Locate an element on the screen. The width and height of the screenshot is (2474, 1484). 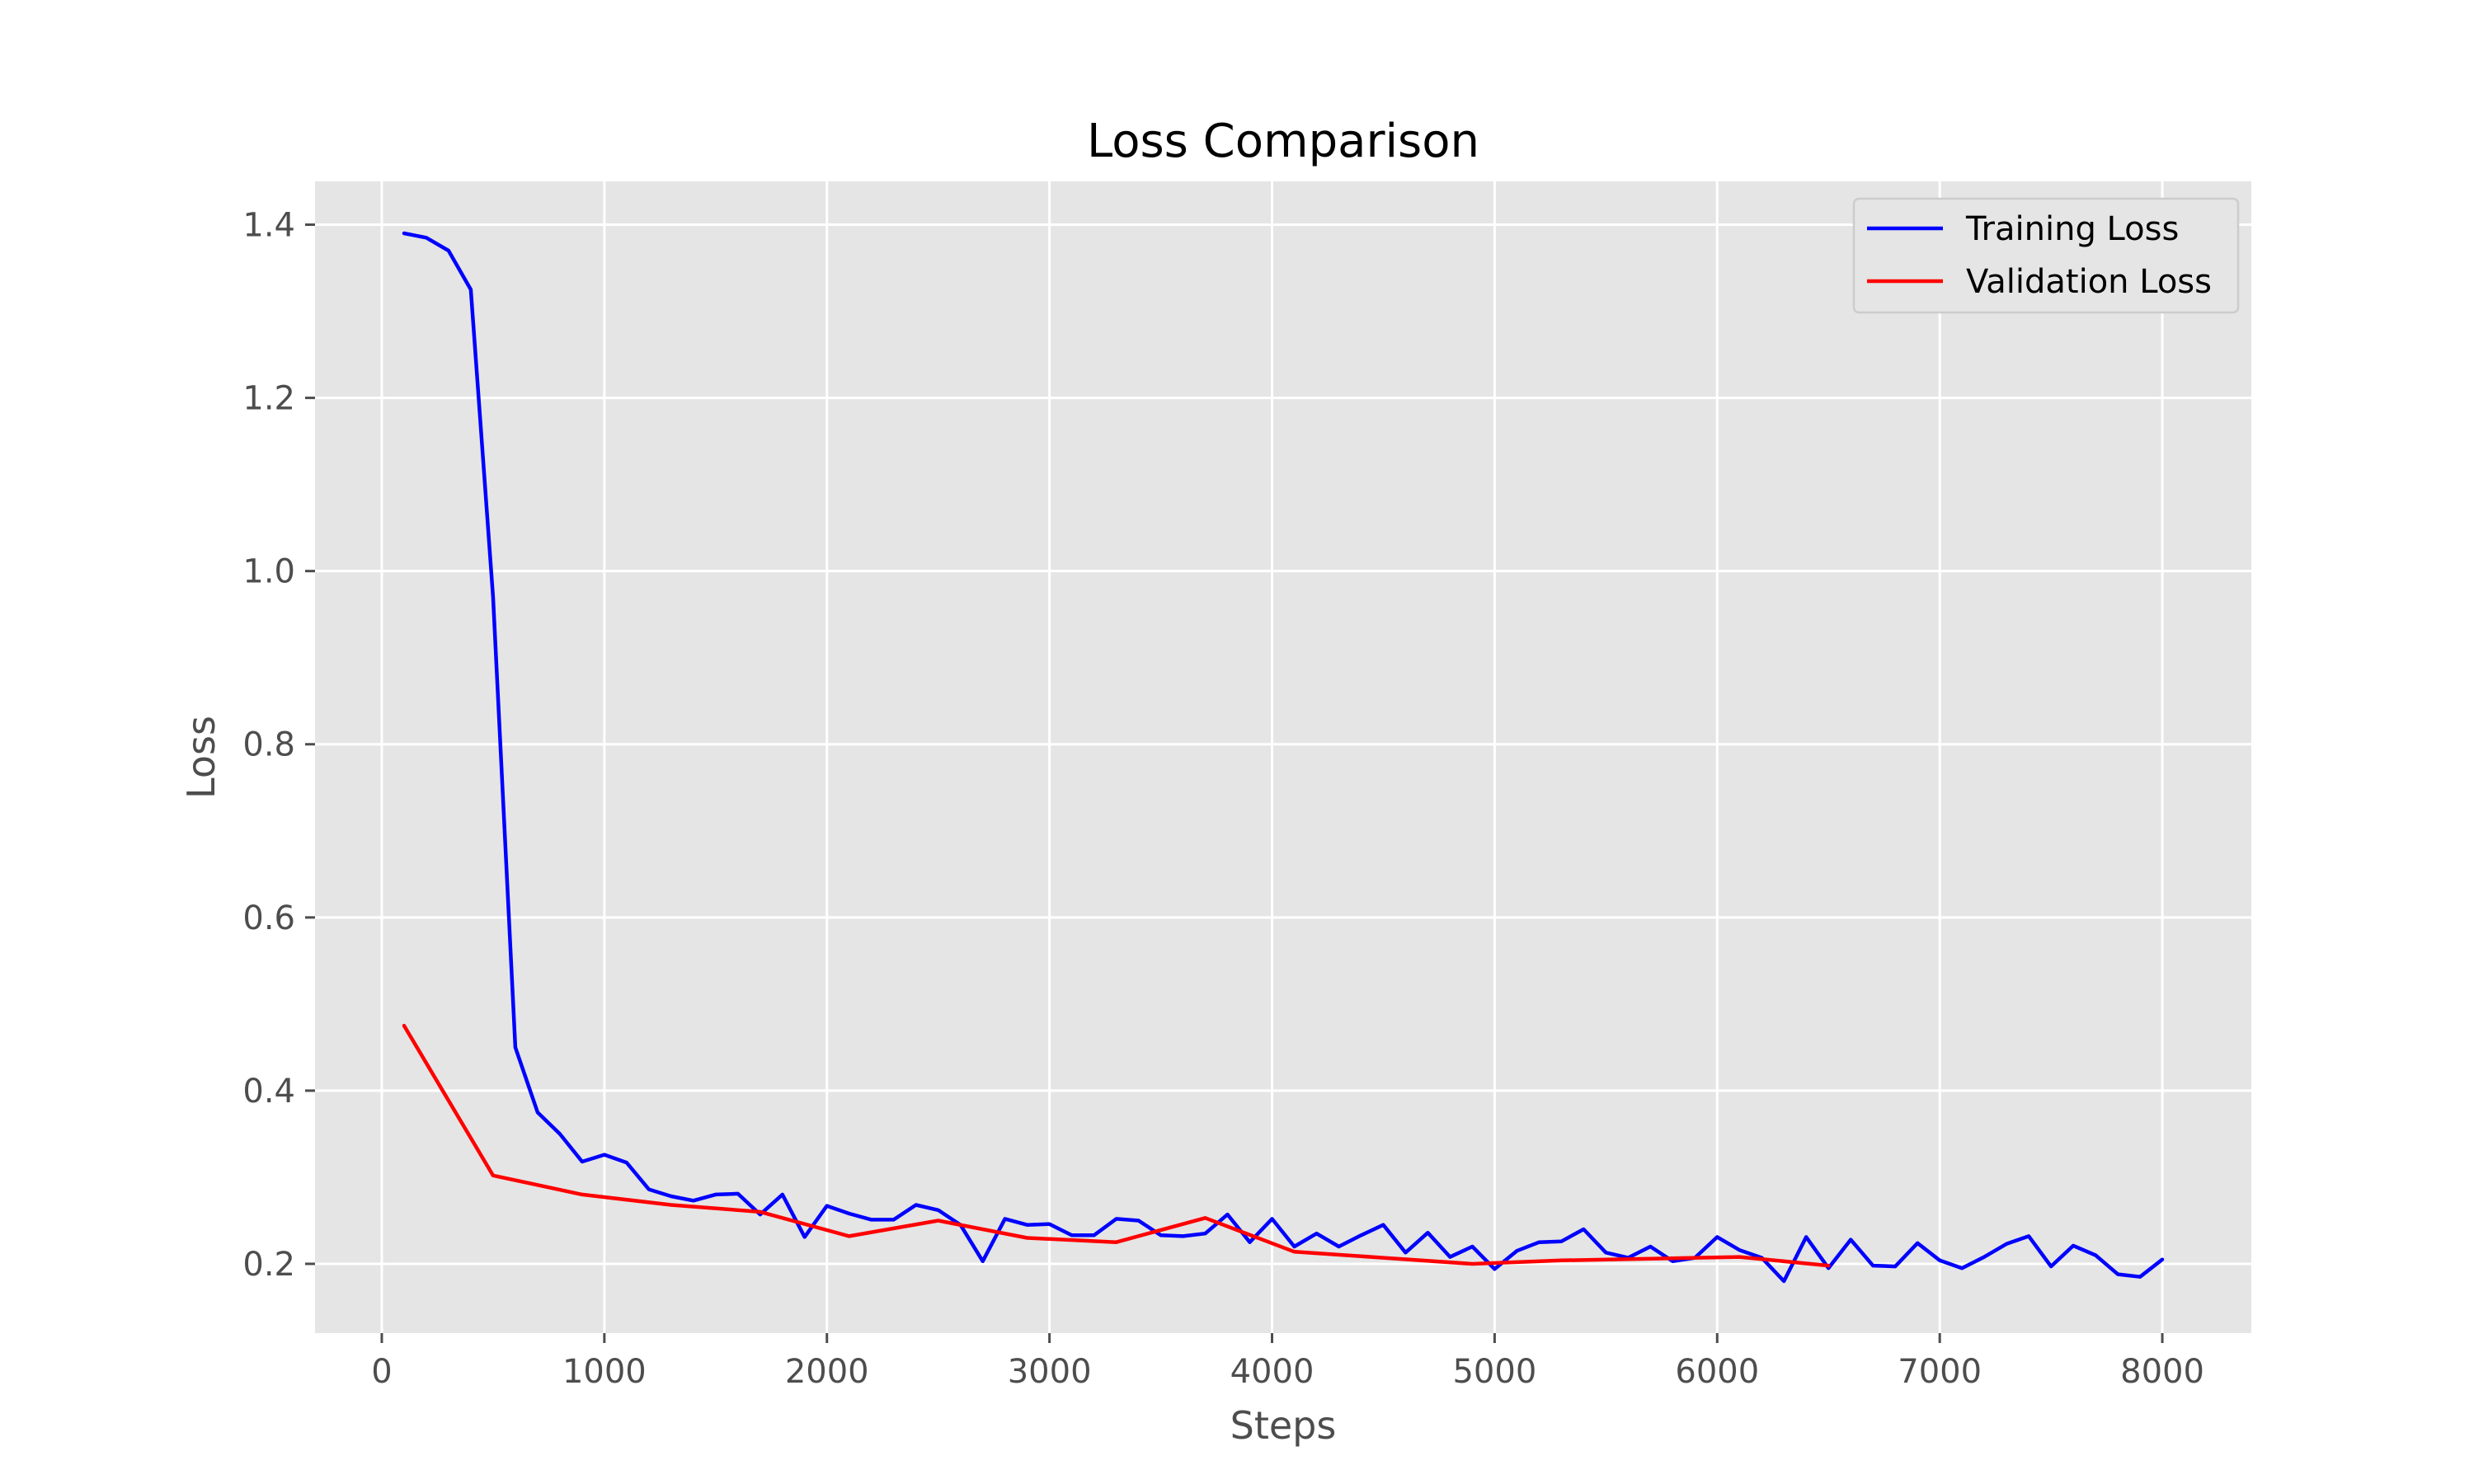
chart-title: Loss Comparison is located at coordinates (1283, 141).